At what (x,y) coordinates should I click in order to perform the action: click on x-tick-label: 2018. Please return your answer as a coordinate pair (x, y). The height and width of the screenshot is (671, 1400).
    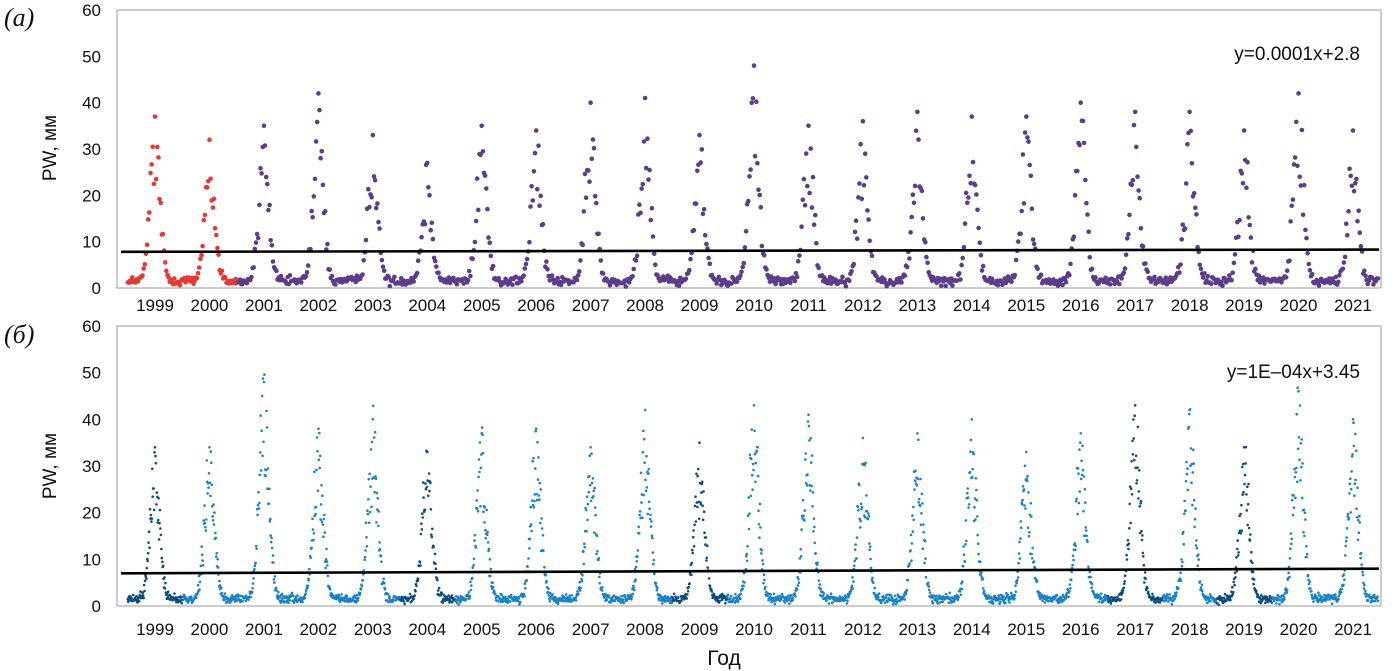
    Looking at the image, I should click on (1190, 629).